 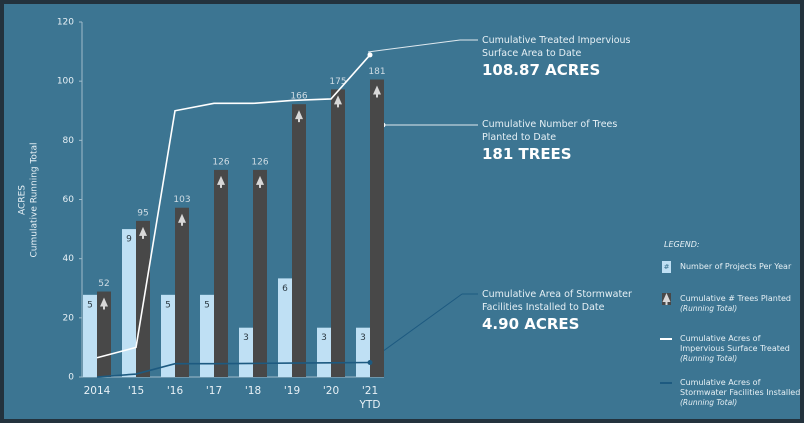 What do you see at coordinates (136, 391) in the screenshot?
I see `x-tick-label: '15` at bounding box center [136, 391].